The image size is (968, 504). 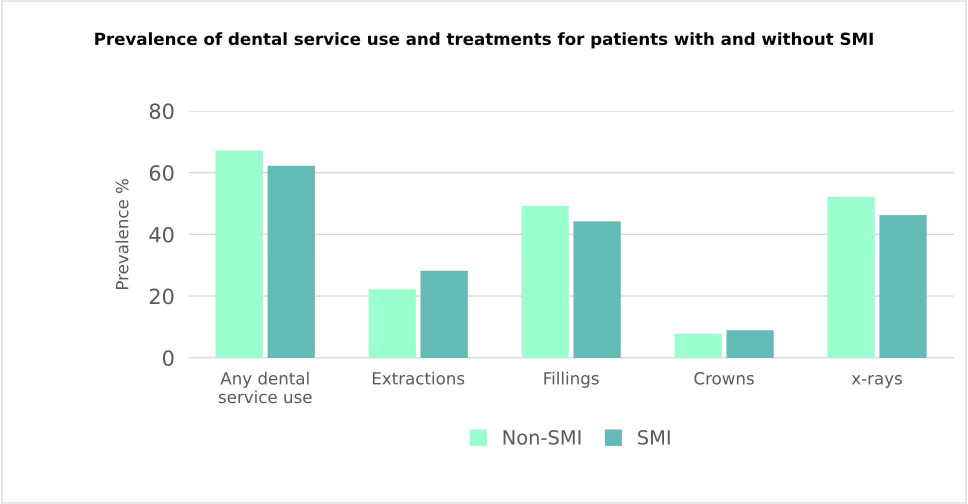 What do you see at coordinates (654, 437) in the screenshot?
I see `legend-label: SMI` at bounding box center [654, 437].